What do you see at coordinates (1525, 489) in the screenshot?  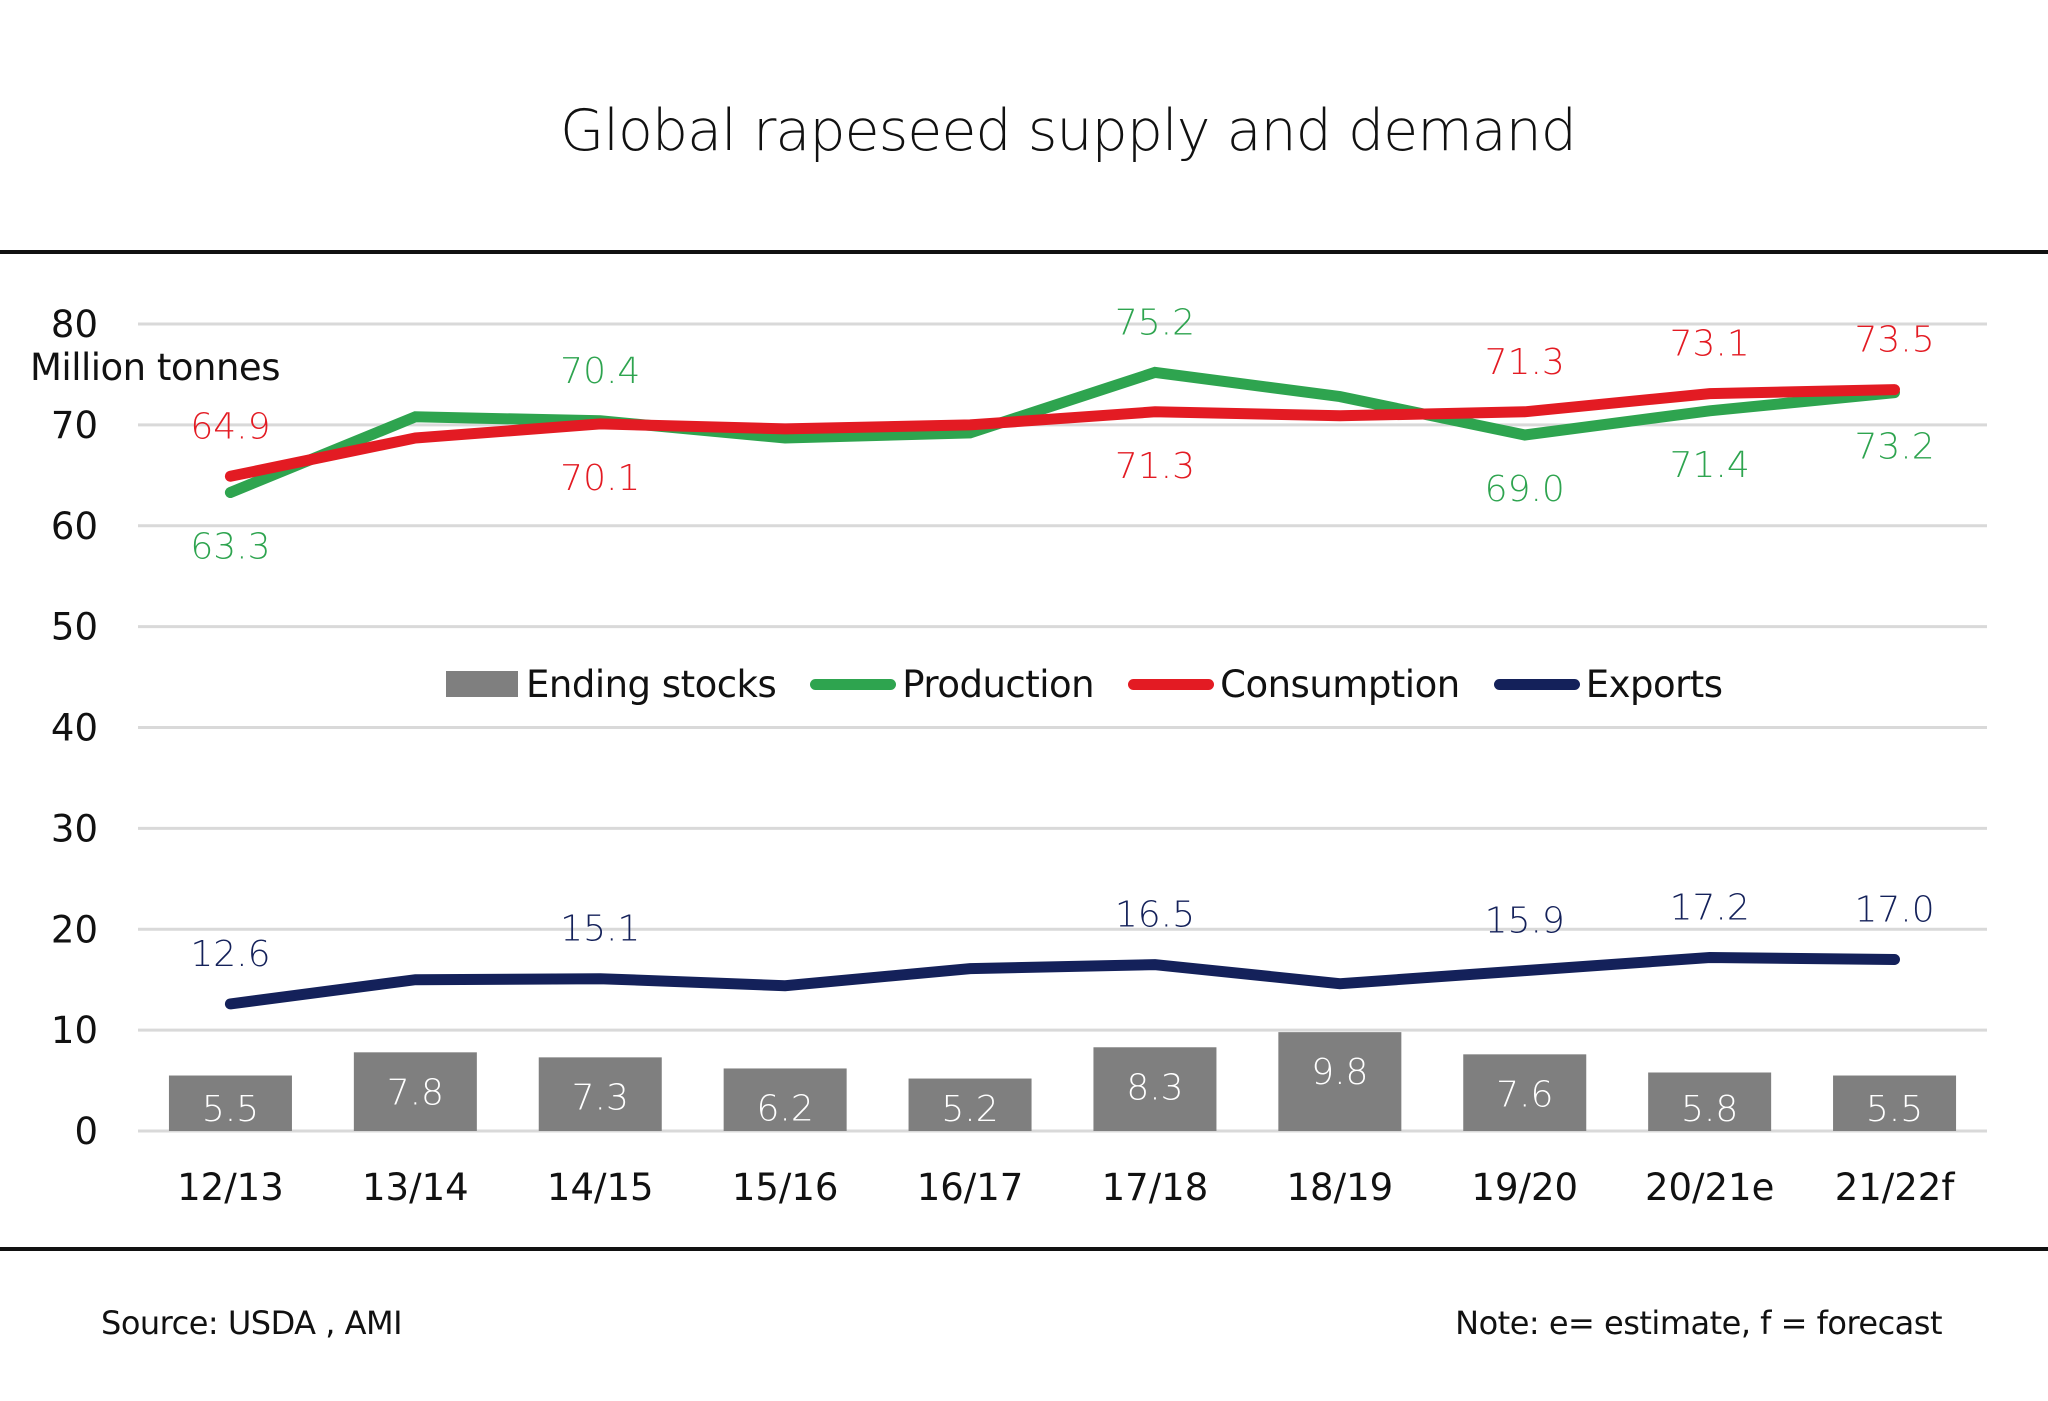 I see `data-label-production: 69.0` at bounding box center [1525, 489].